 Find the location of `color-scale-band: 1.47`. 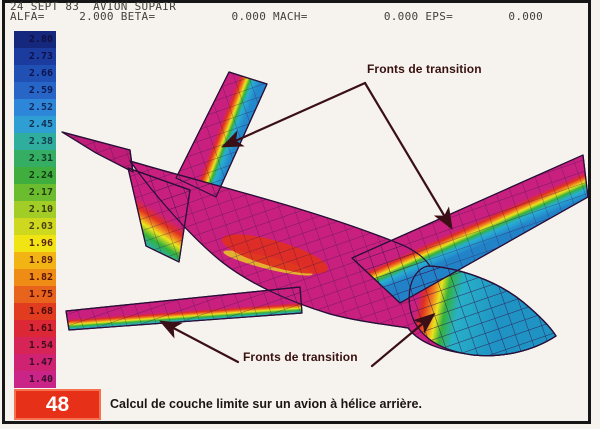

color-scale-band: 1.47 is located at coordinates (35, 362).